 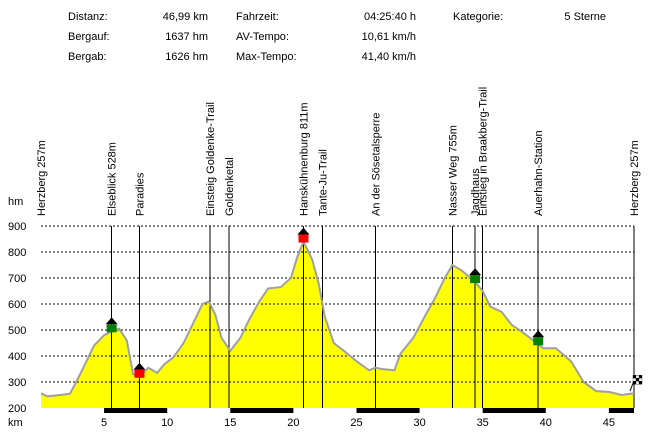 What do you see at coordinates (88, 17) in the screenshot?
I see `distanz-label: Distanz:` at bounding box center [88, 17].